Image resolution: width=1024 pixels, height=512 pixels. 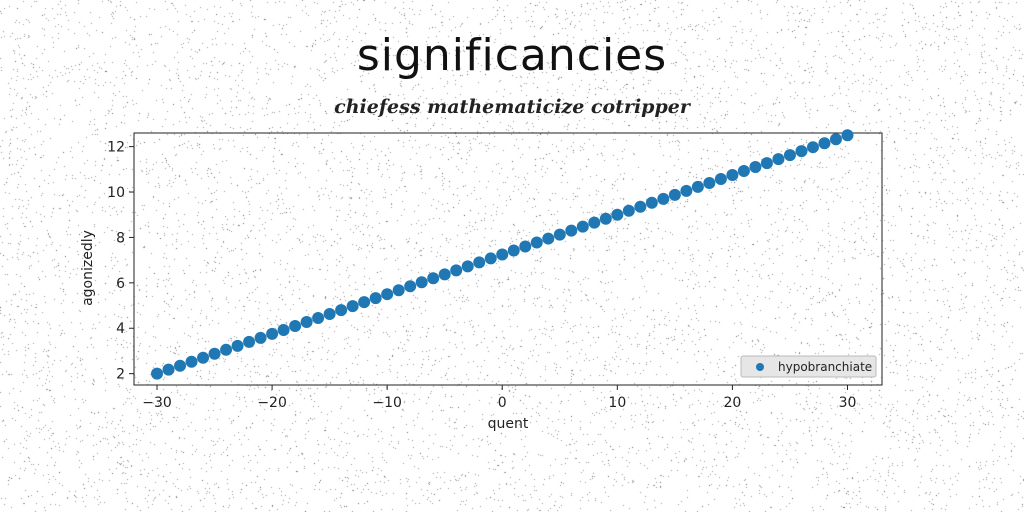 I want to click on y-tick-label: 12, so click(x=116, y=148).